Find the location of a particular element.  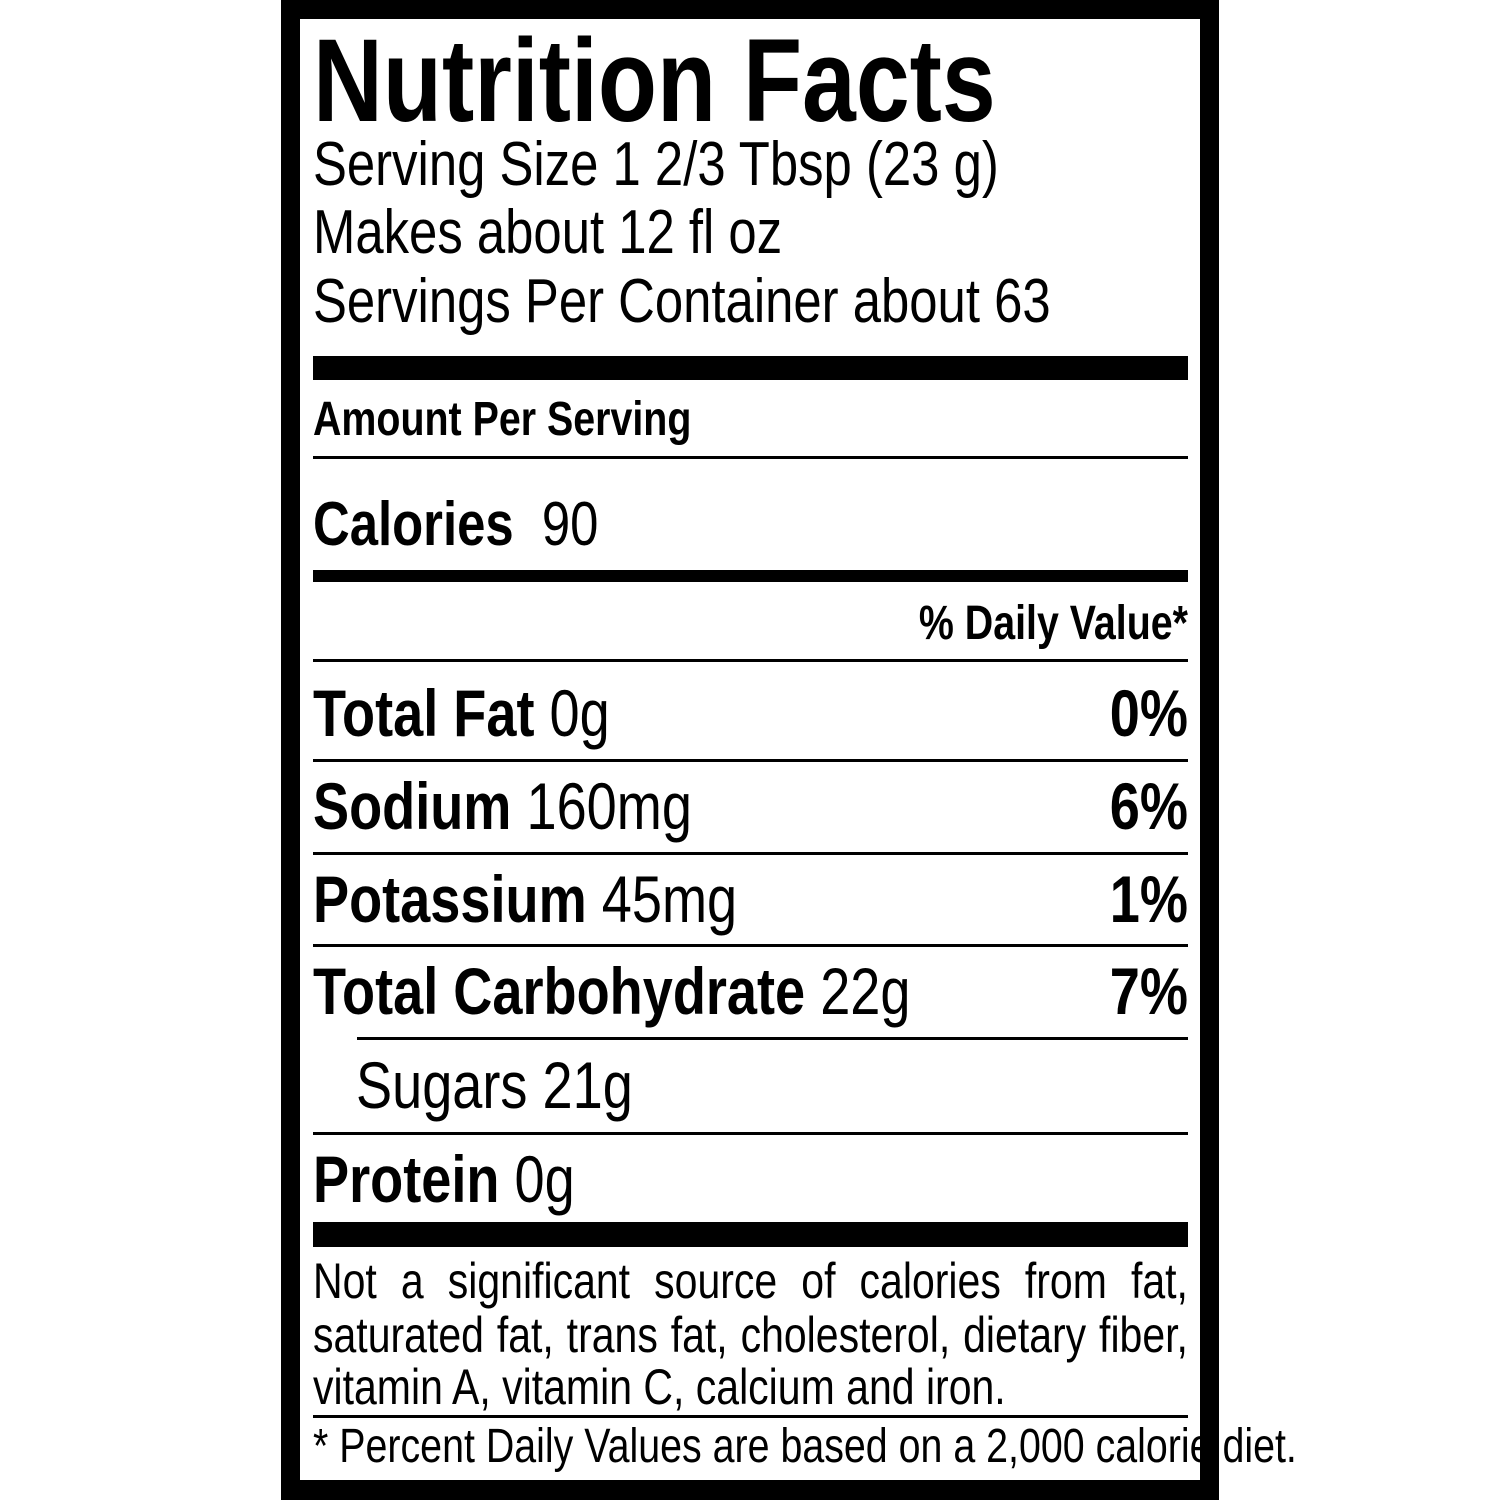

nutrient-dv: 6% is located at coordinates (1148, 806).